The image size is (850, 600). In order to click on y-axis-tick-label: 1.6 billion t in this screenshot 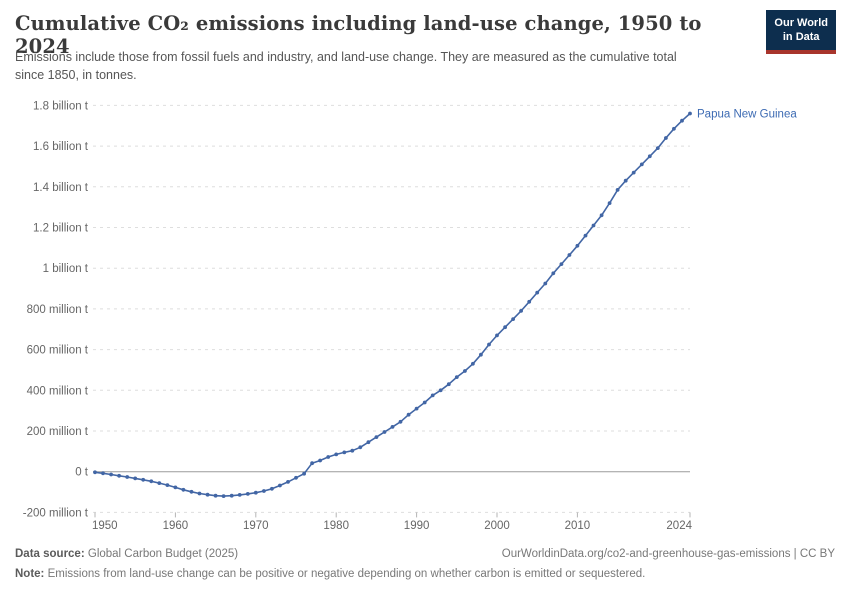, I will do `click(61, 147)`.